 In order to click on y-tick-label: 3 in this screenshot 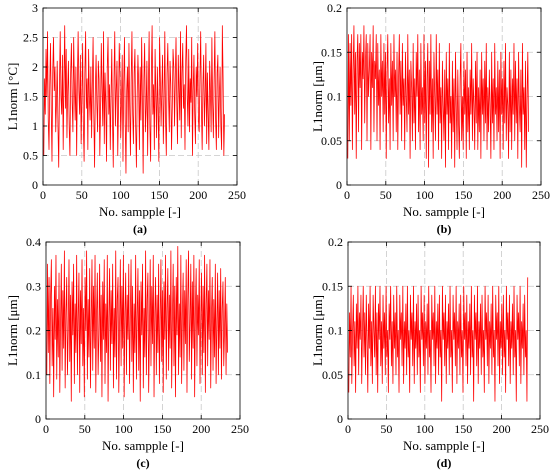, I will do `click(35, 8)`.